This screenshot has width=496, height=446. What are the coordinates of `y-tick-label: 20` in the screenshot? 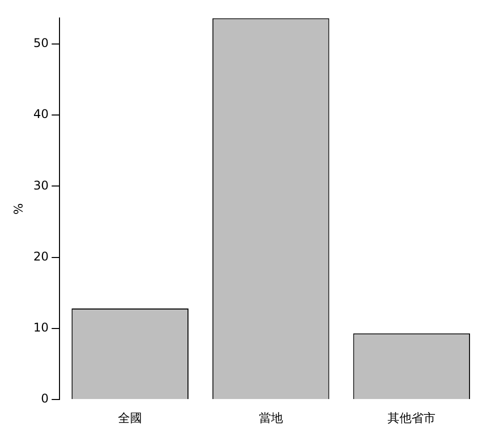 It's located at (41, 256).